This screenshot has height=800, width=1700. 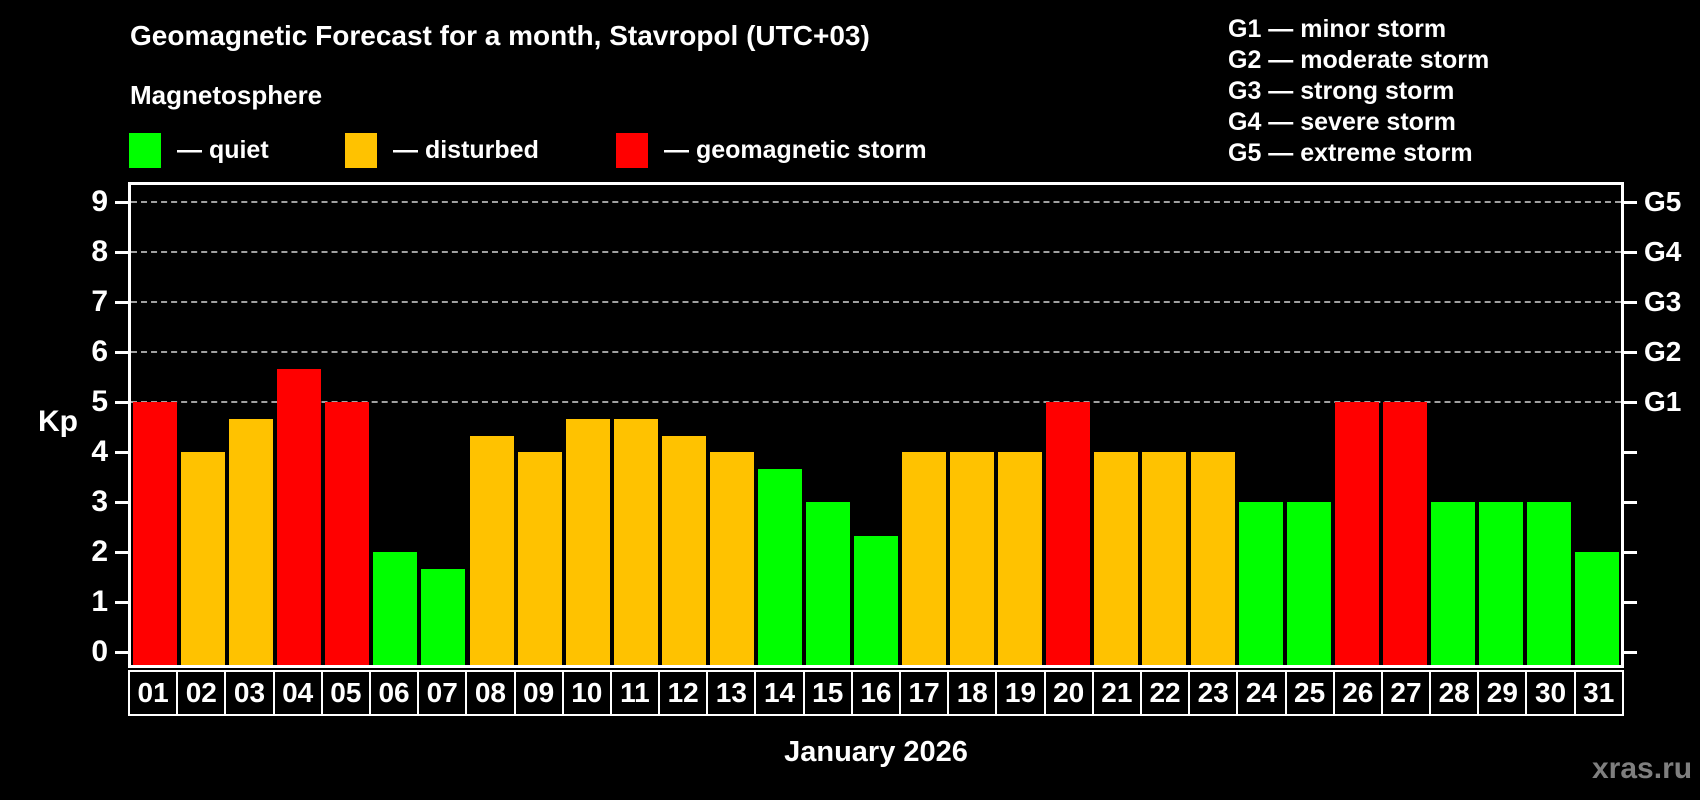 What do you see at coordinates (361, 150) in the screenshot?
I see `disturbed-color-swatch` at bounding box center [361, 150].